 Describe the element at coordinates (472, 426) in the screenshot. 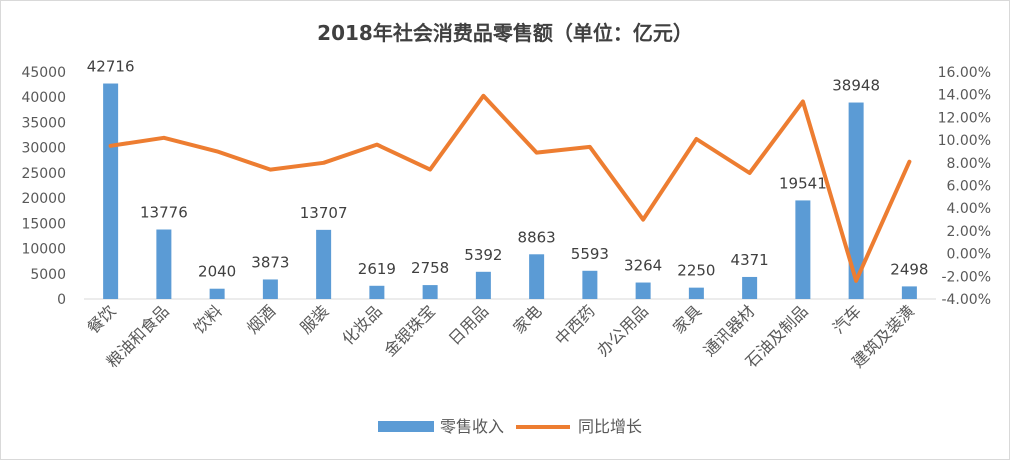

I see `legend-label-bar: 零售收入` at that location.